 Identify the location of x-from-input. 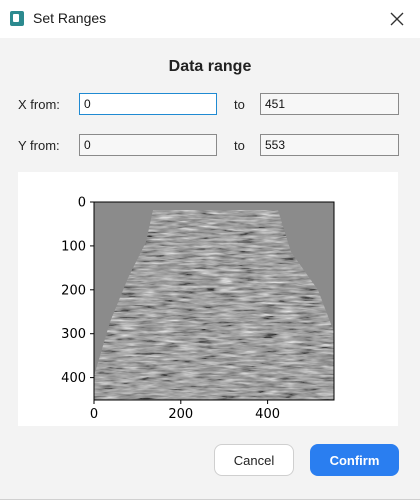
(148, 104).